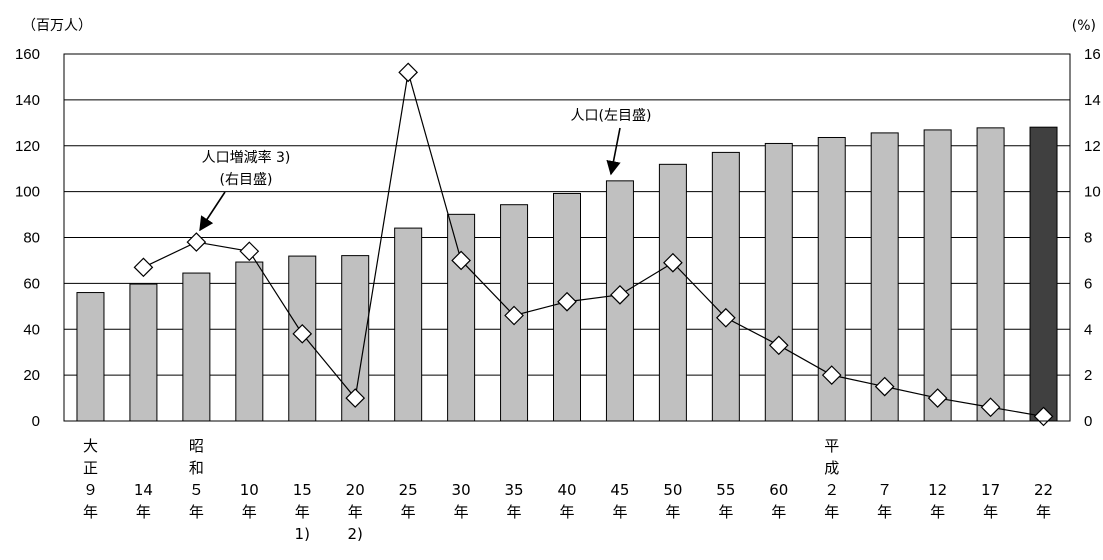  I want to click on y-left-tick-label: 140, so click(27, 100).